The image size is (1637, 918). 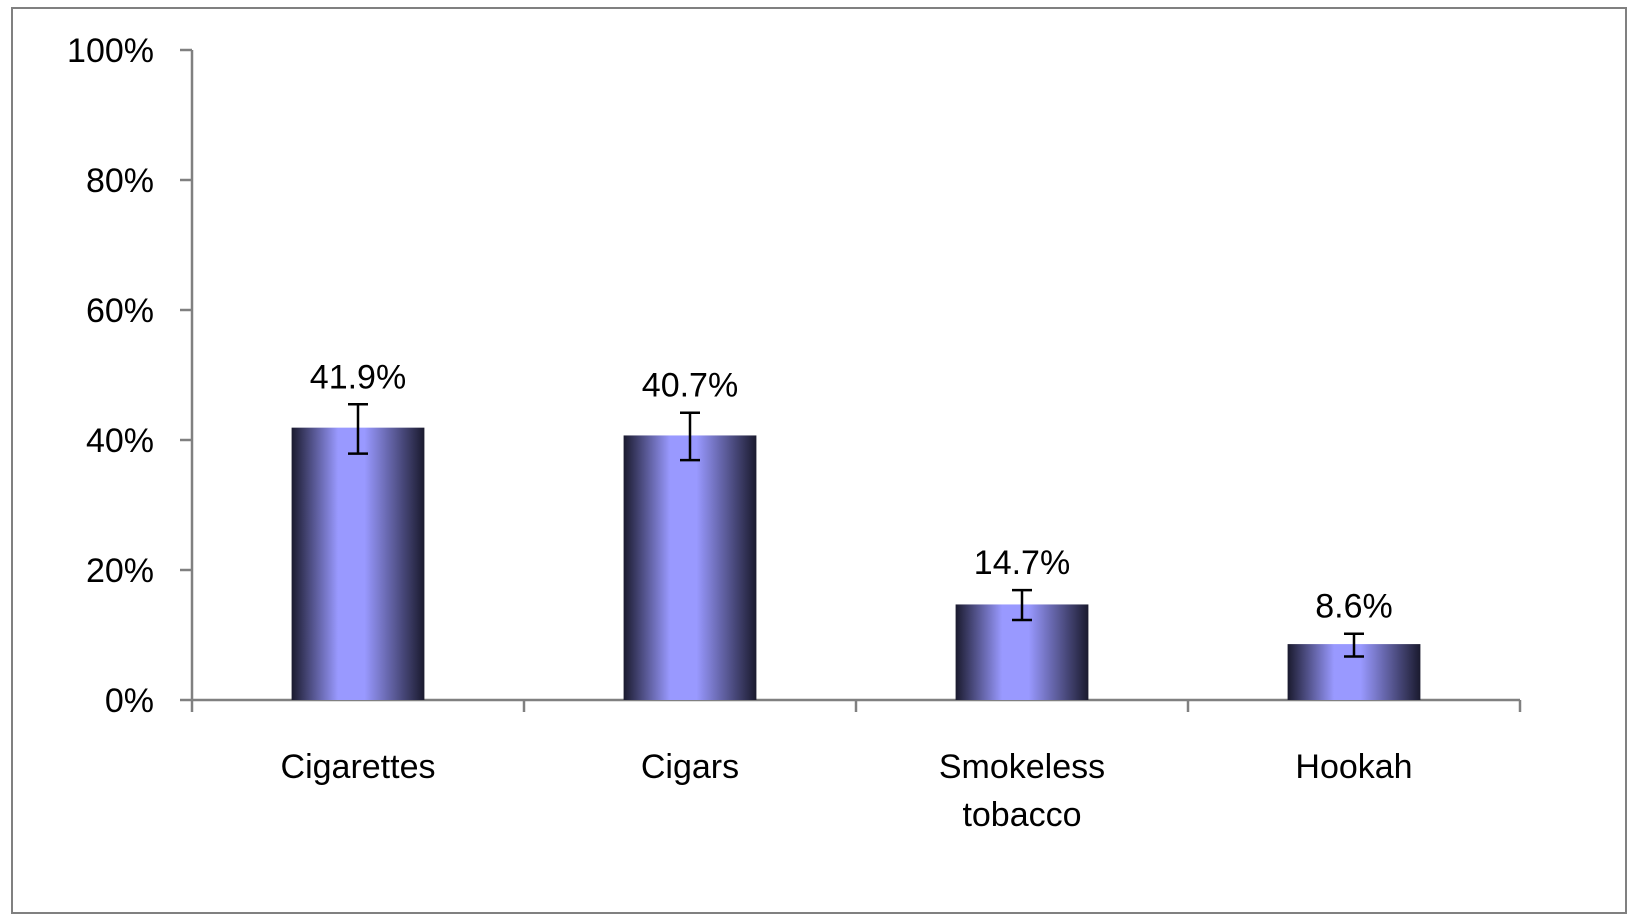 I want to click on y-tick-label: 20%, so click(x=120, y=571).